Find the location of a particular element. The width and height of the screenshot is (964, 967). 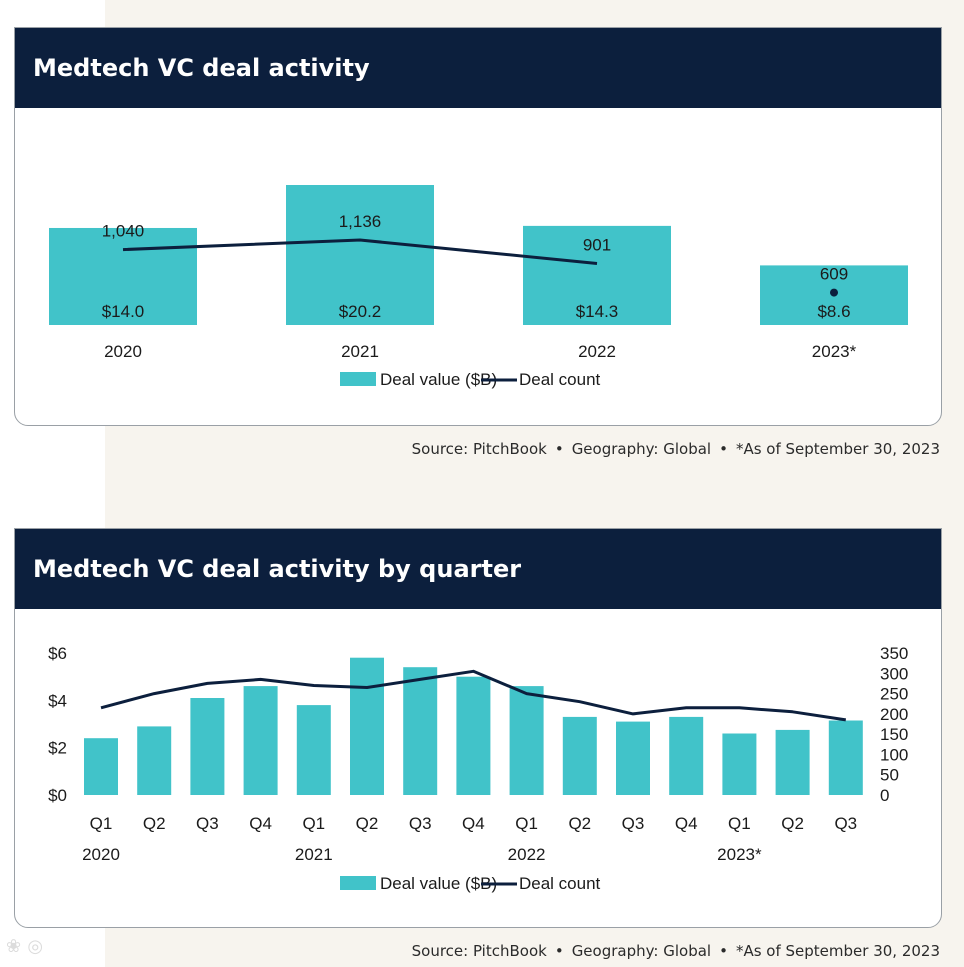

year-label: 2023* is located at coordinates (739, 854).